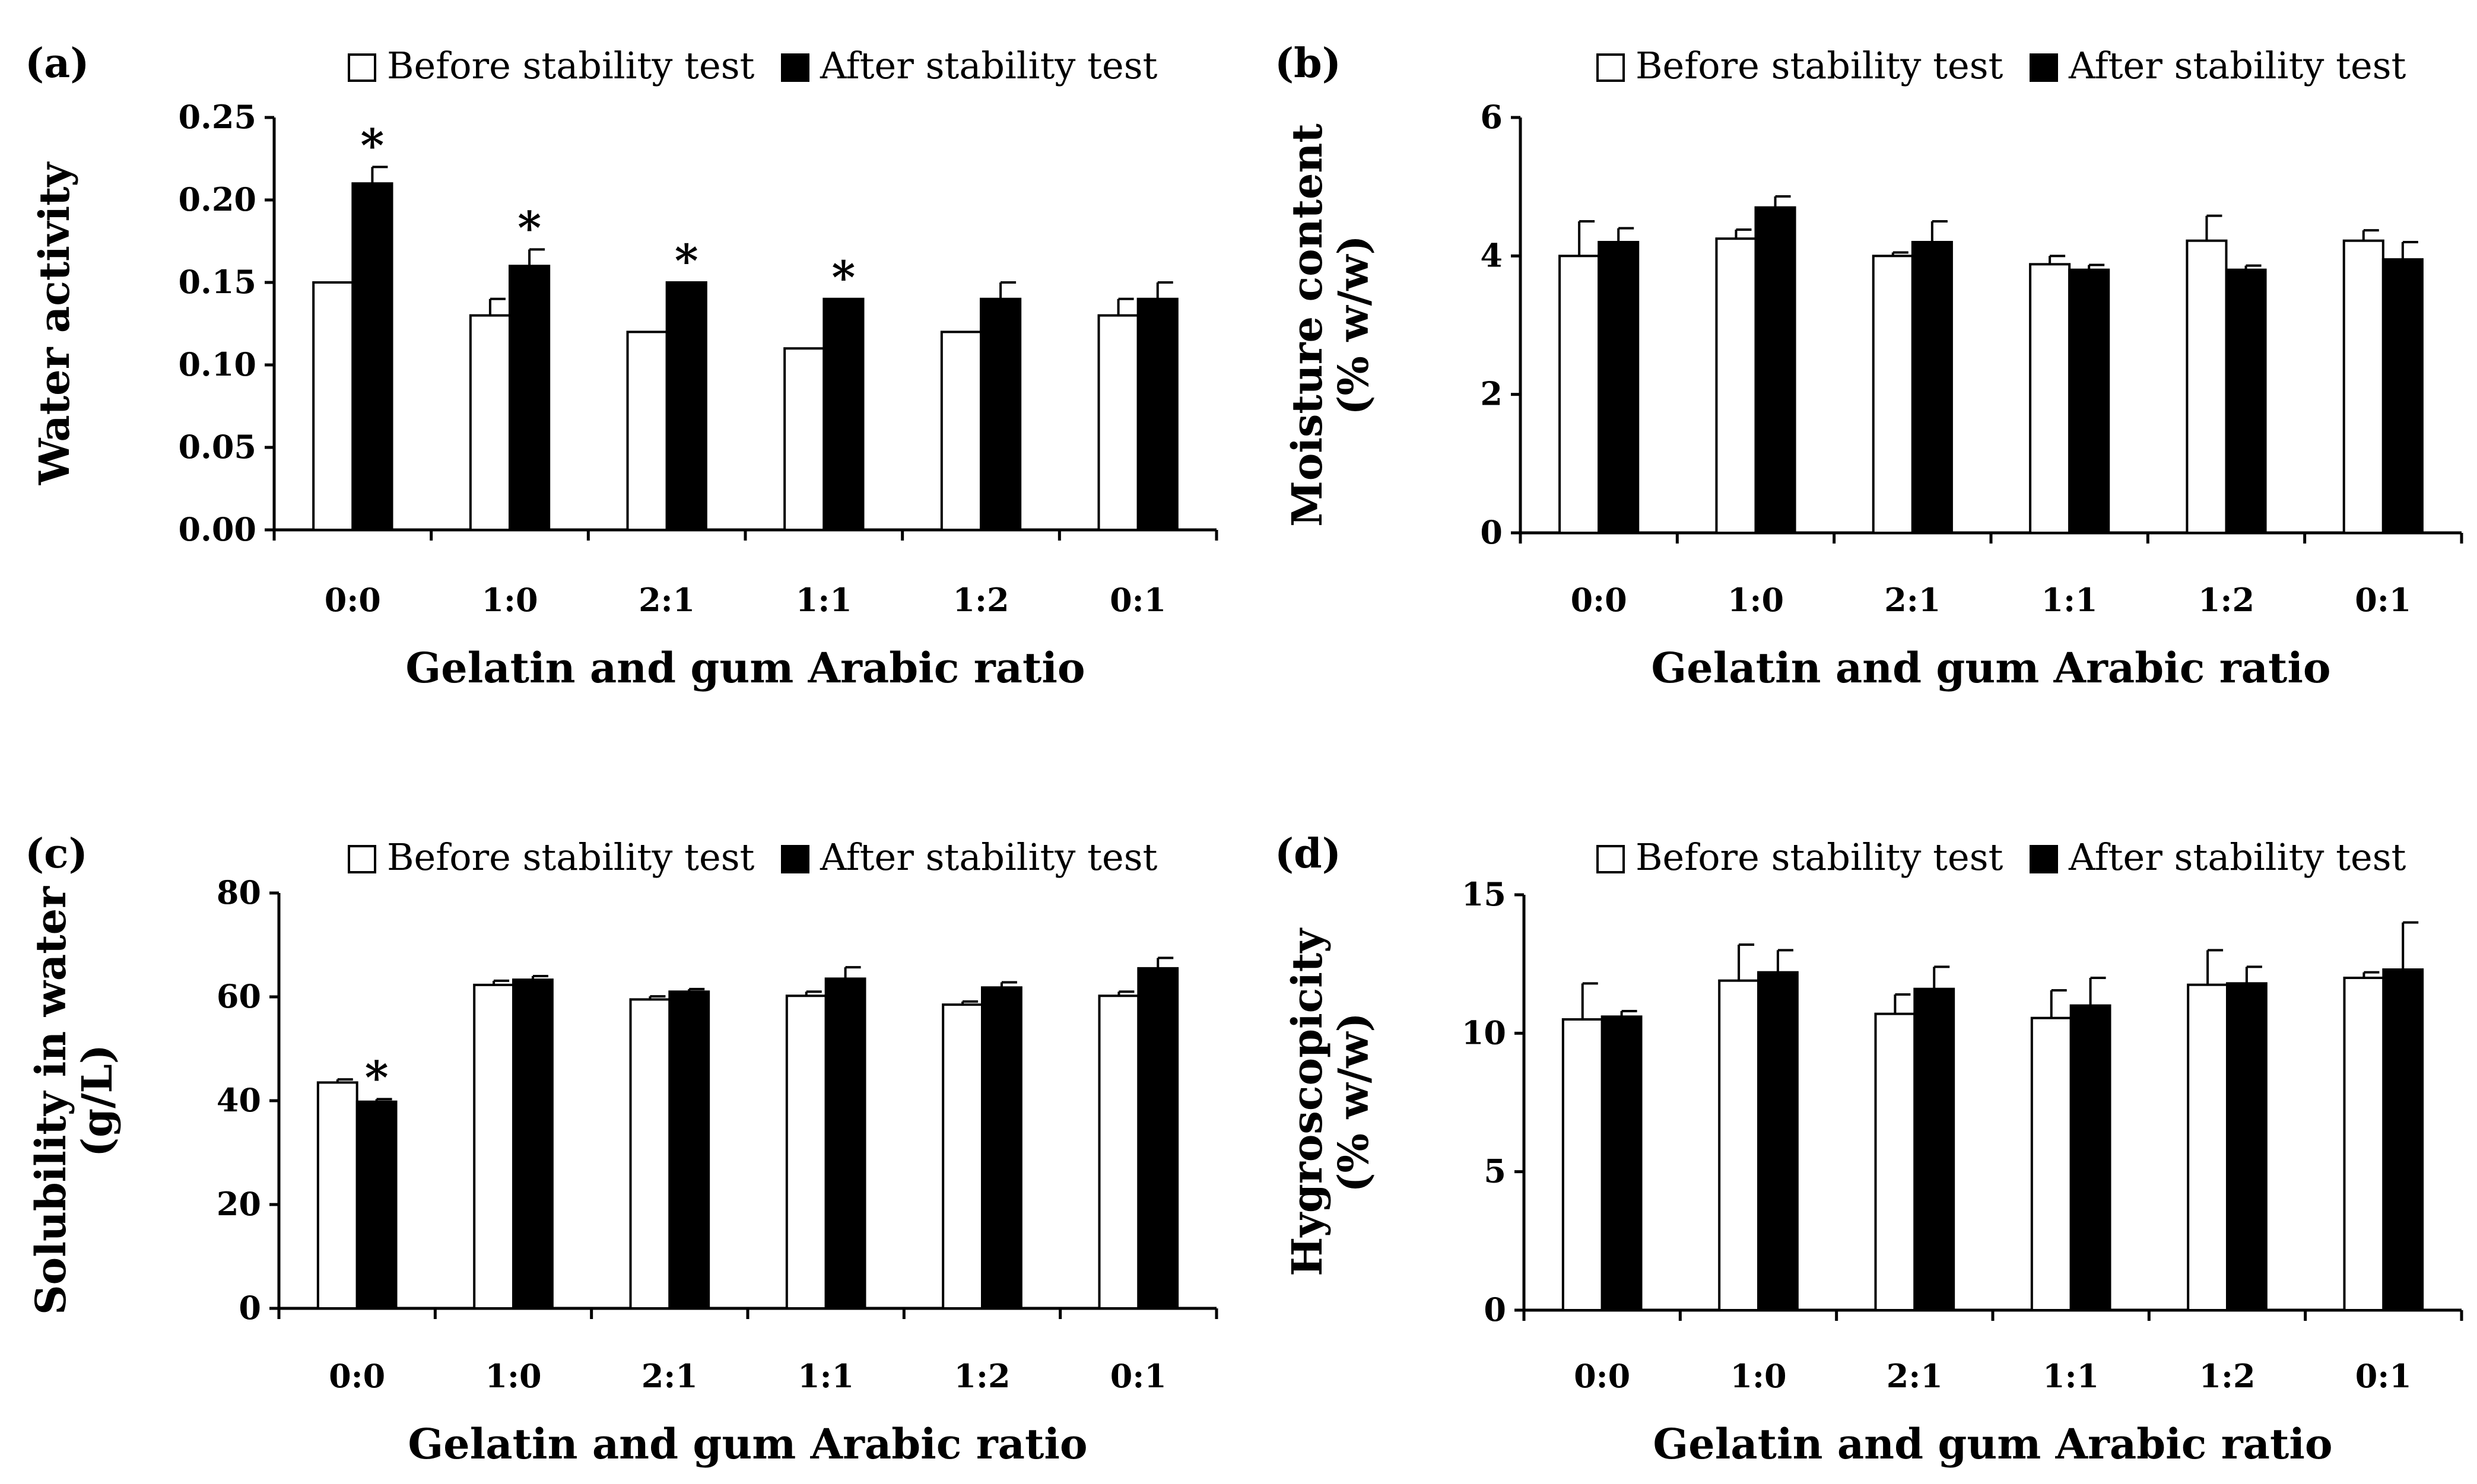  Describe the element at coordinates (1492, 117) in the screenshot. I see `y-tick-label: 6` at that location.